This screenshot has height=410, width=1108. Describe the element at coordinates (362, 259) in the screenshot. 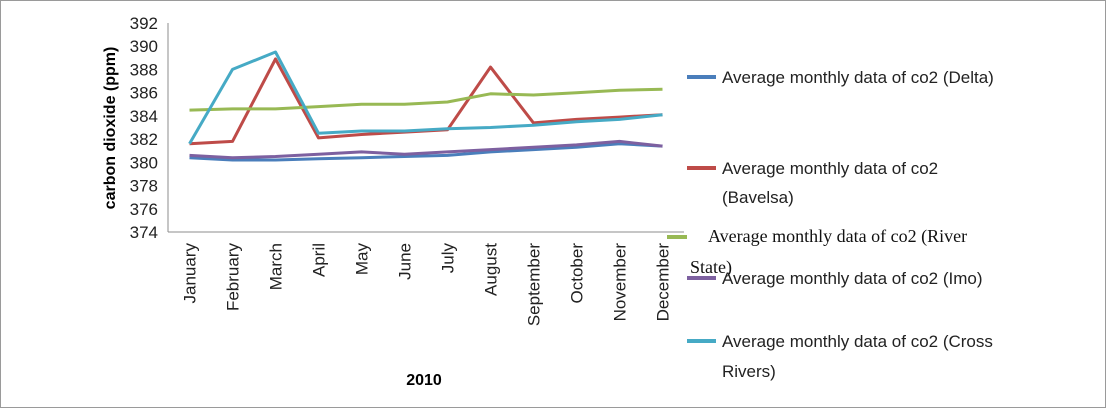

I see `x-tick-label: May` at that location.